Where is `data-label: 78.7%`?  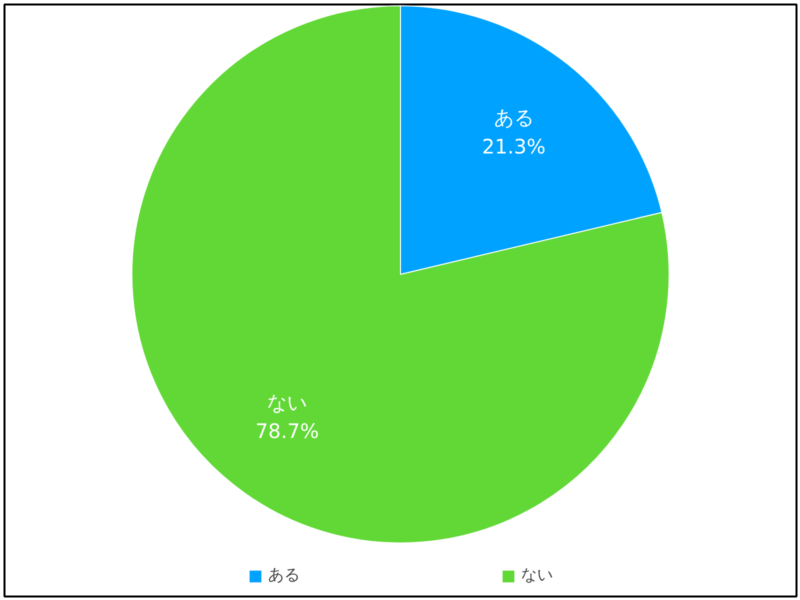 data-label: 78.7% is located at coordinates (287, 431).